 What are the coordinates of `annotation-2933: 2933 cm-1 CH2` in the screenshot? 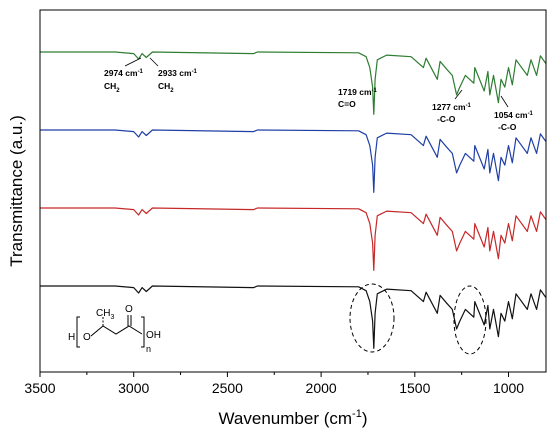 It's located at (173, 75).